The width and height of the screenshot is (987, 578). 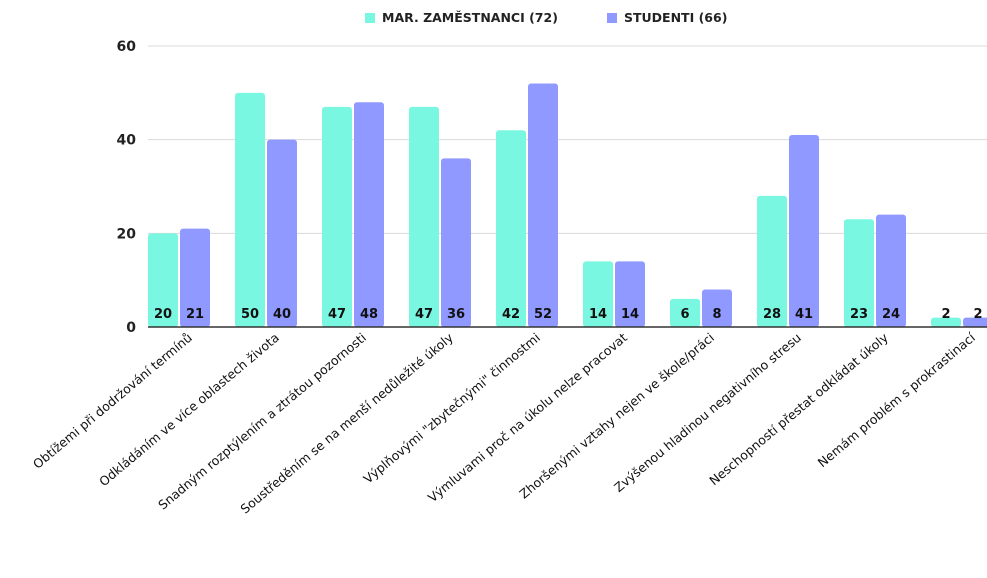 What do you see at coordinates (127, 234) in the screenshot?
I see `y-tick-label-20: 20` at bounding box center [127, 234].